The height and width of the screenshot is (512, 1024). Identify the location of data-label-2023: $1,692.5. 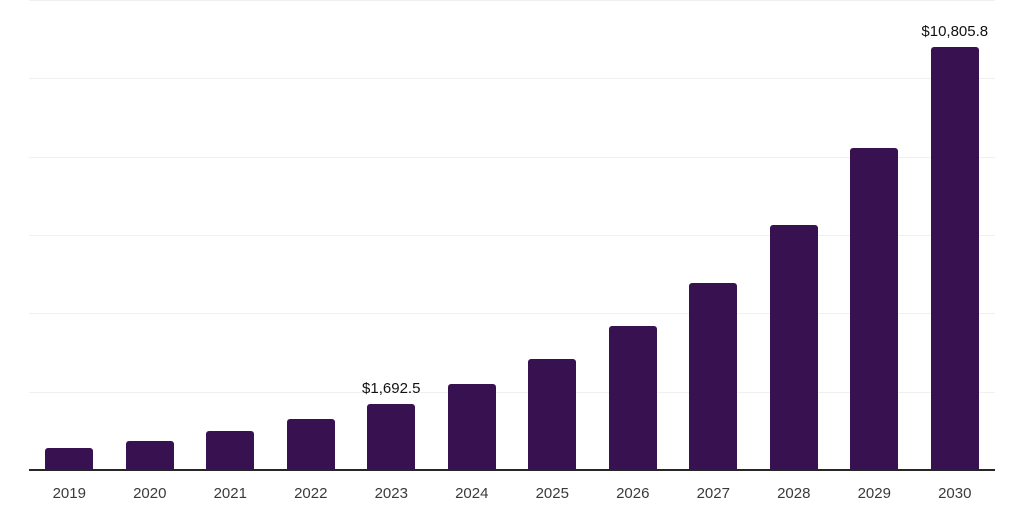
(391, 388).